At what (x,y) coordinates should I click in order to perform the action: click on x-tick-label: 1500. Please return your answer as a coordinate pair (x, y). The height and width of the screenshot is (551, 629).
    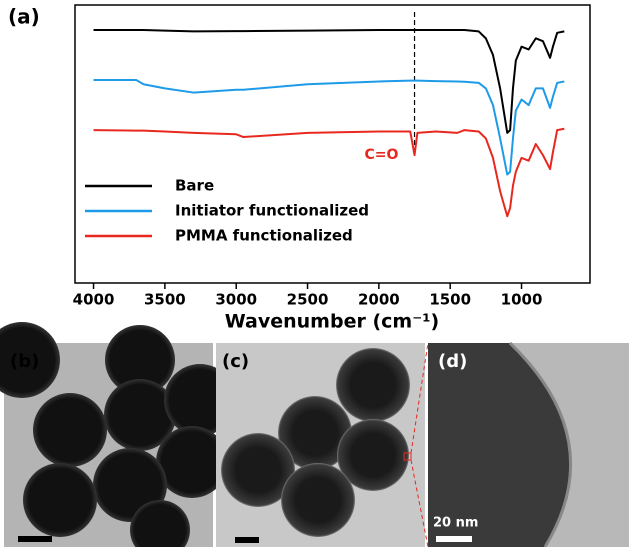
    Looking at the image, I should click on (450, 300).